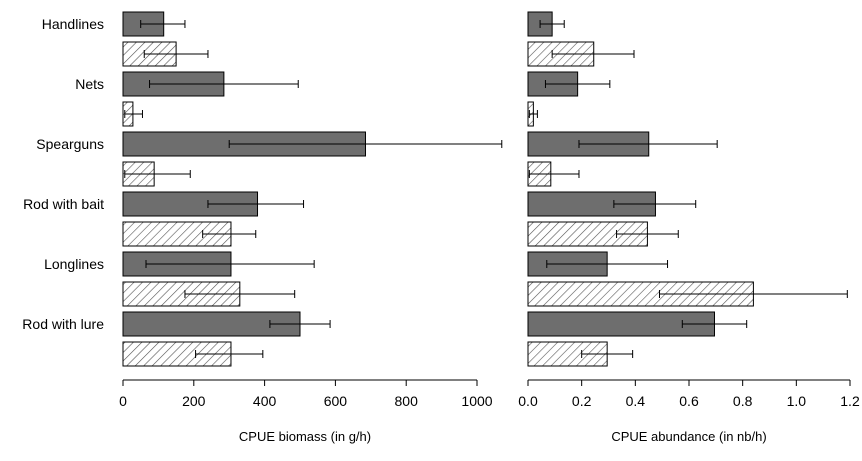  What do you see at coordinates (74, 264) in the screenshot?
I see `category-label: Longlines` at bounding box center [74, 264].